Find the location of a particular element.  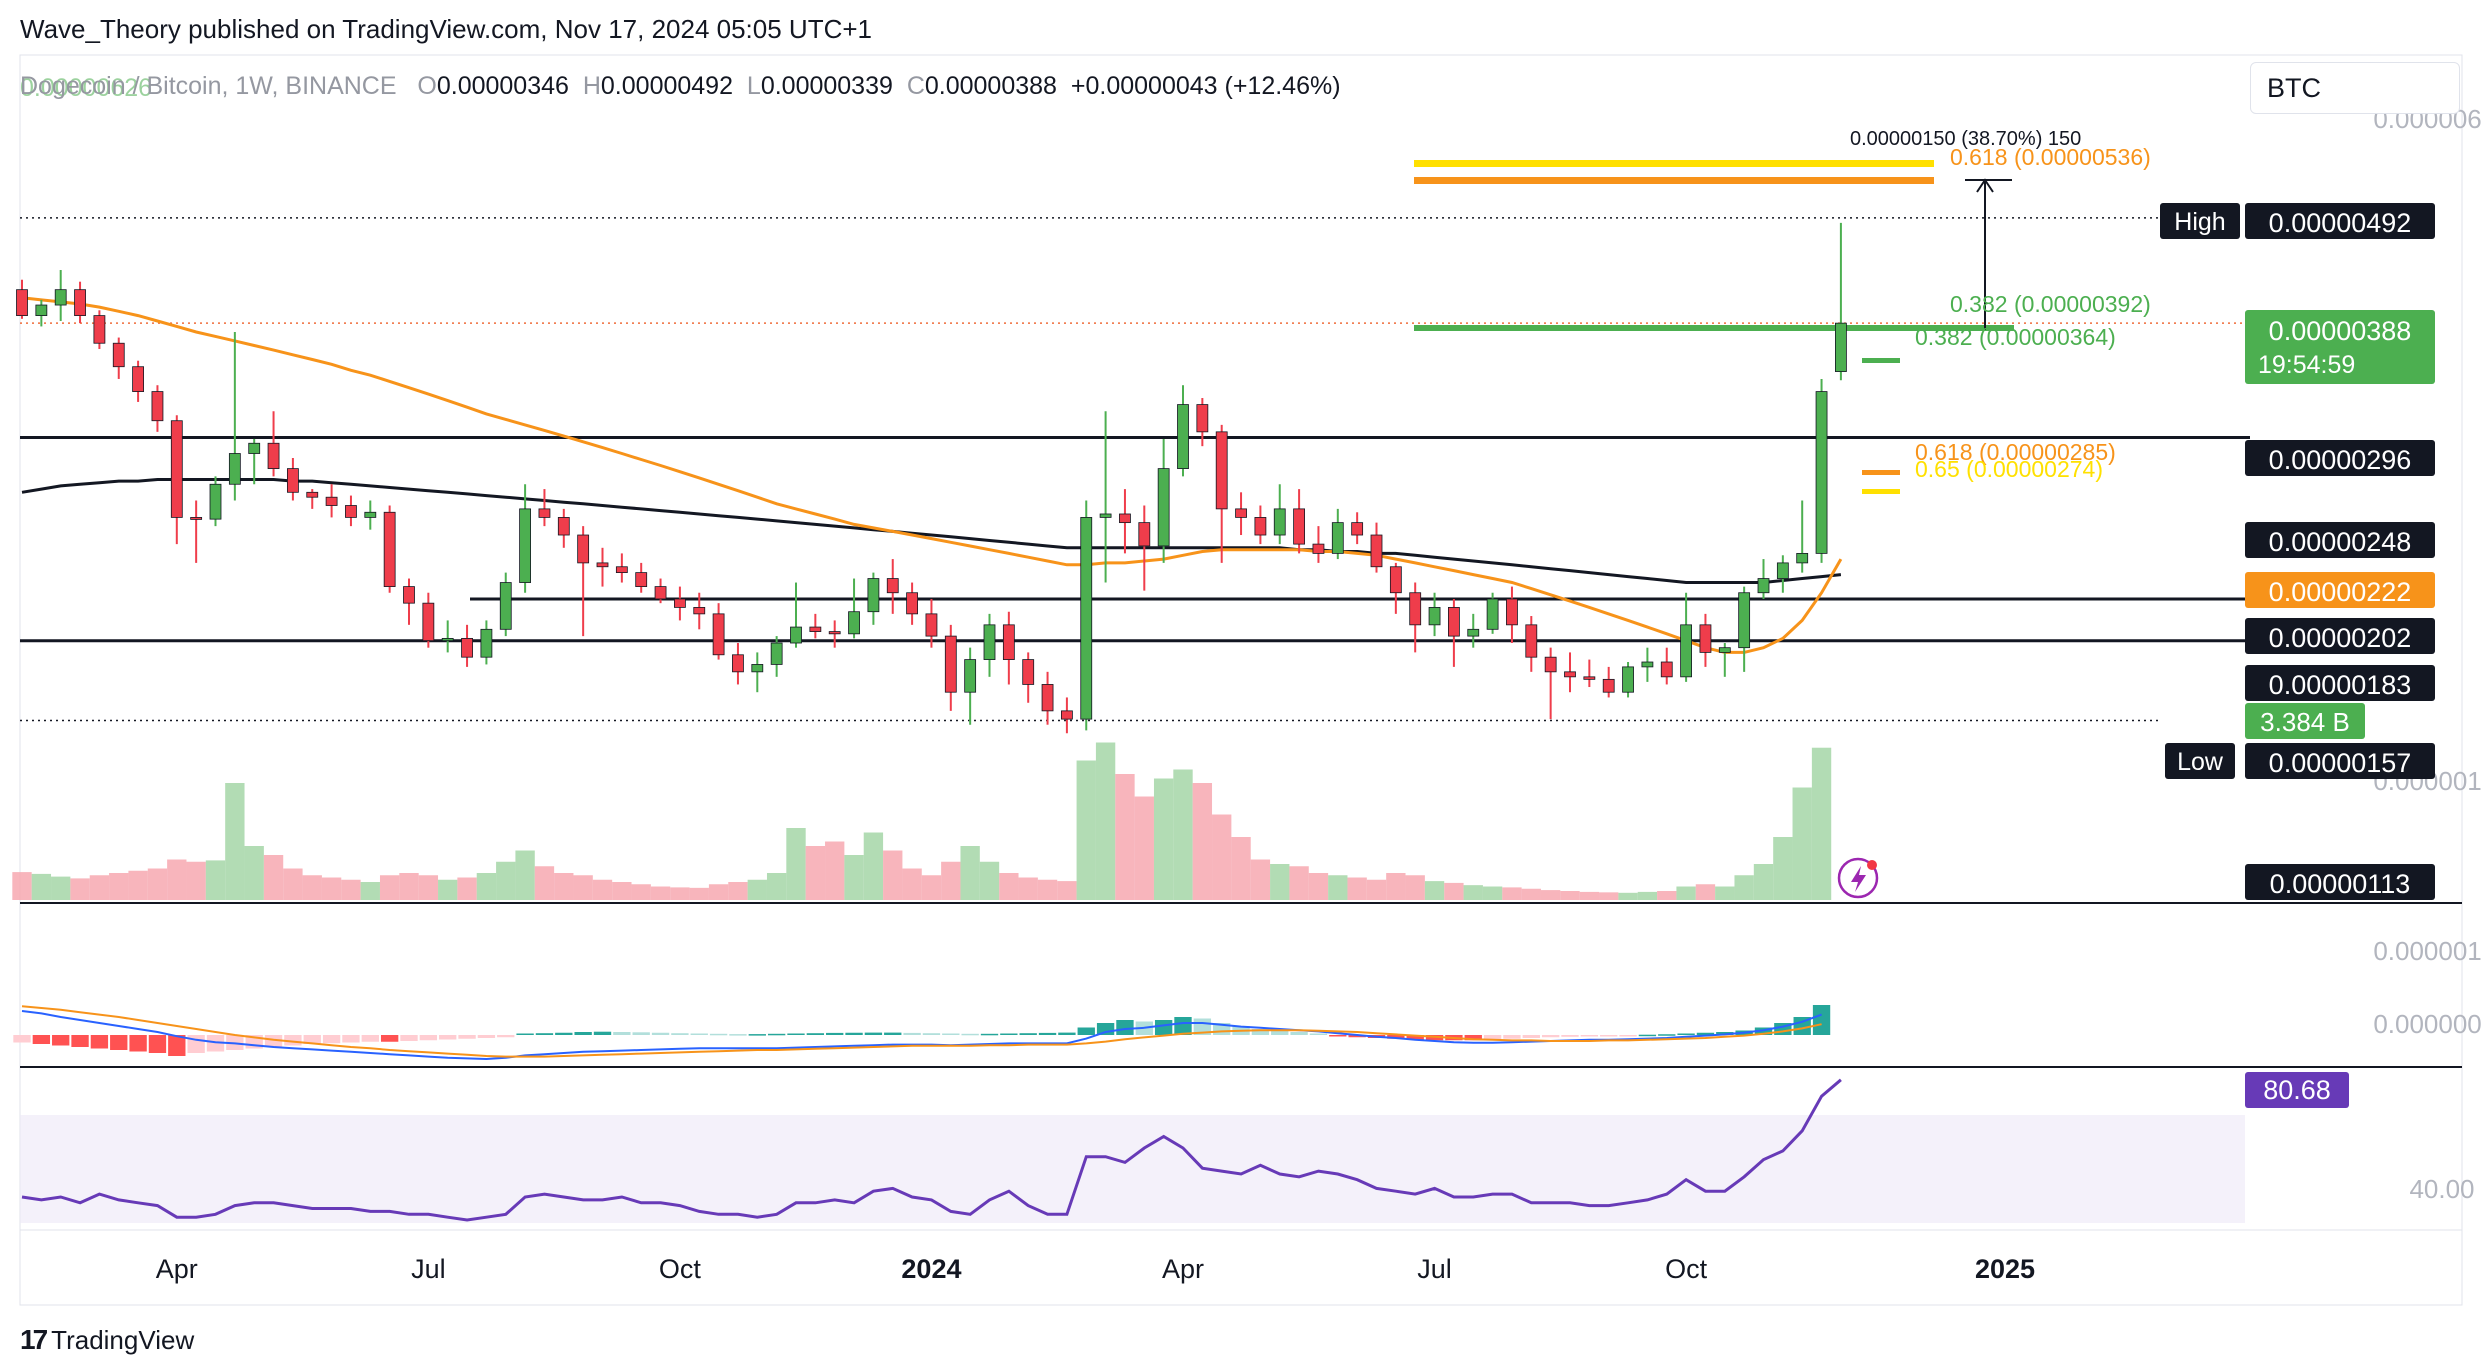

price-tag: 0.00000296 is located at coordinates (2340, 458).